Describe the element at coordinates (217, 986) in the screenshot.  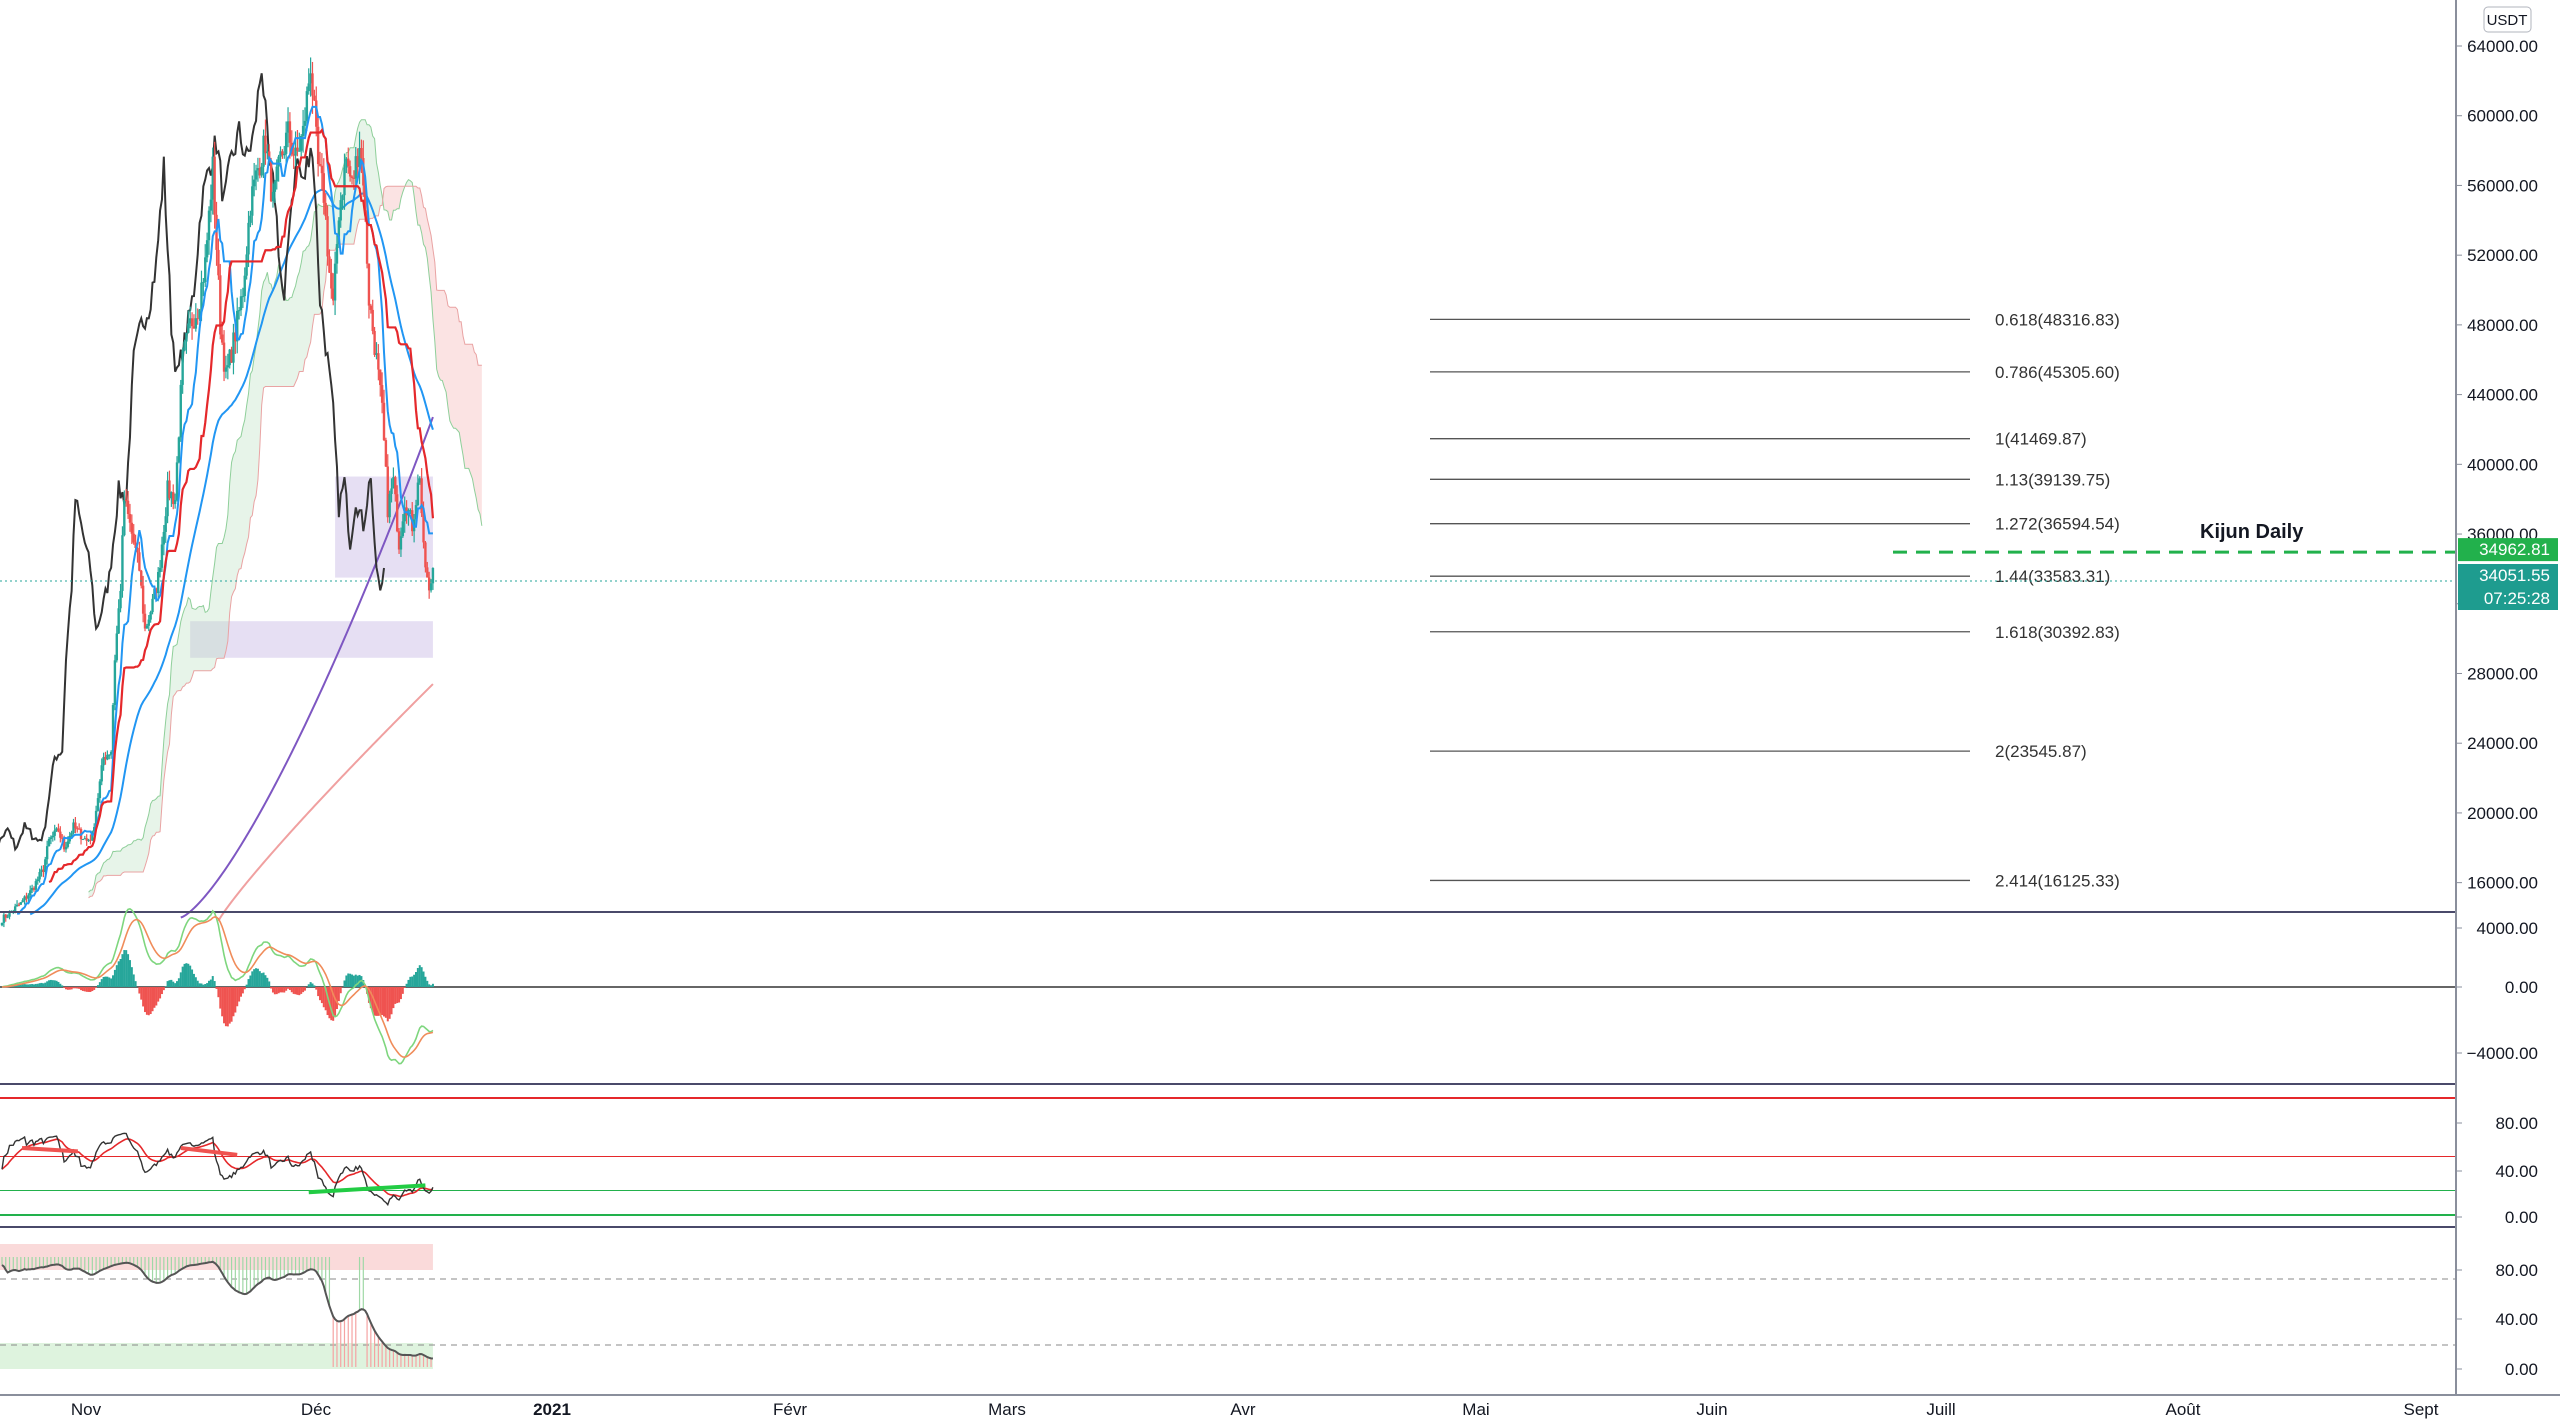
I see `macd-line` at that location.